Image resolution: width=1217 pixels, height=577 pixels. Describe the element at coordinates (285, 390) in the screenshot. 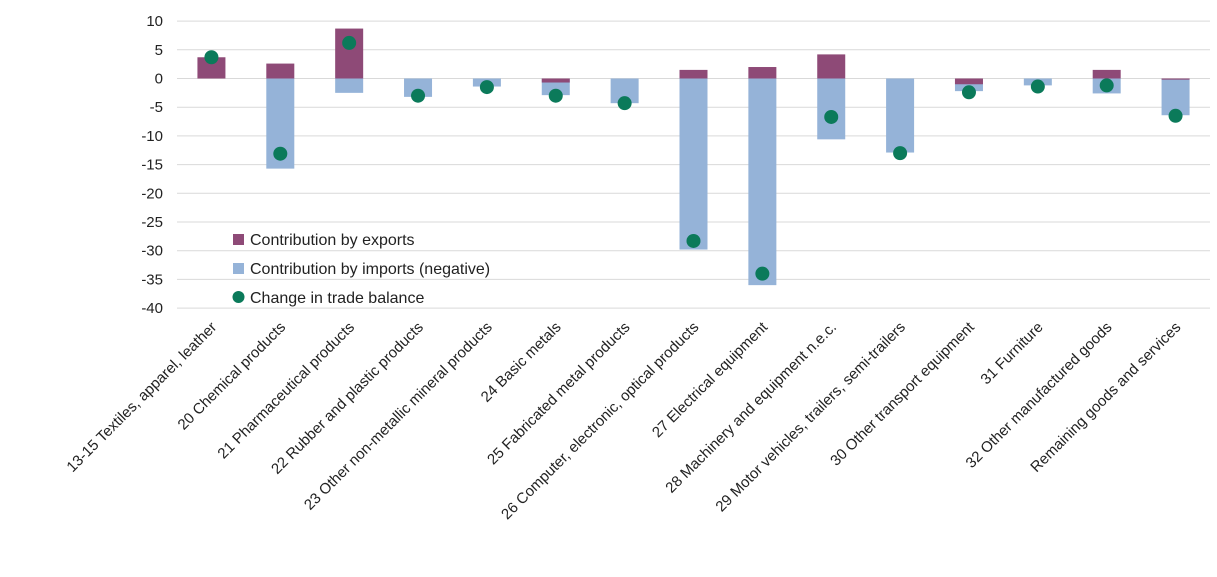

I see `x-category-label: 21 Pharmaceutical products` at that location.